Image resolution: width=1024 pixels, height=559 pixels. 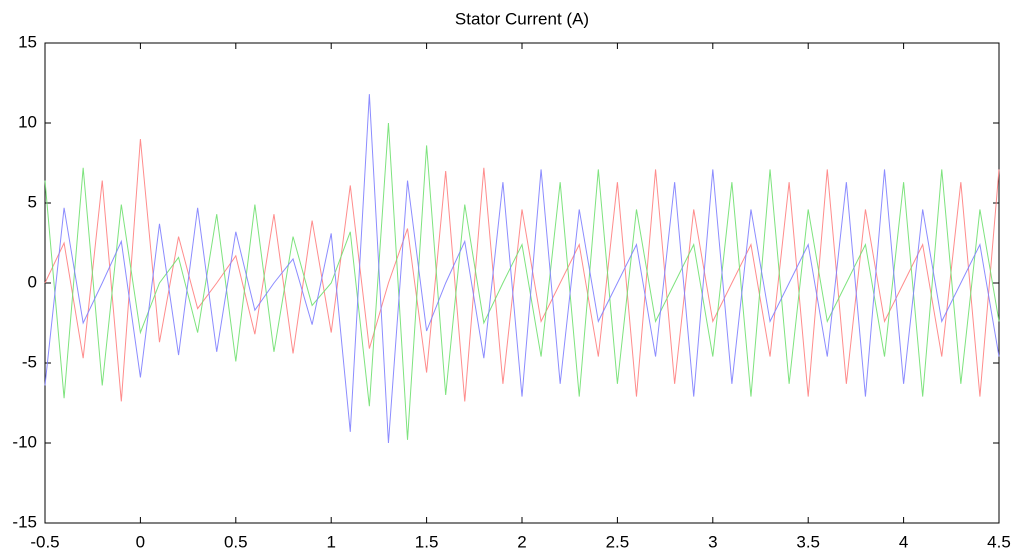 What do you see at coordinates (32, 281) in the screenshot?
I see `y-tick-label: 0` at bounding box center [32, 281].